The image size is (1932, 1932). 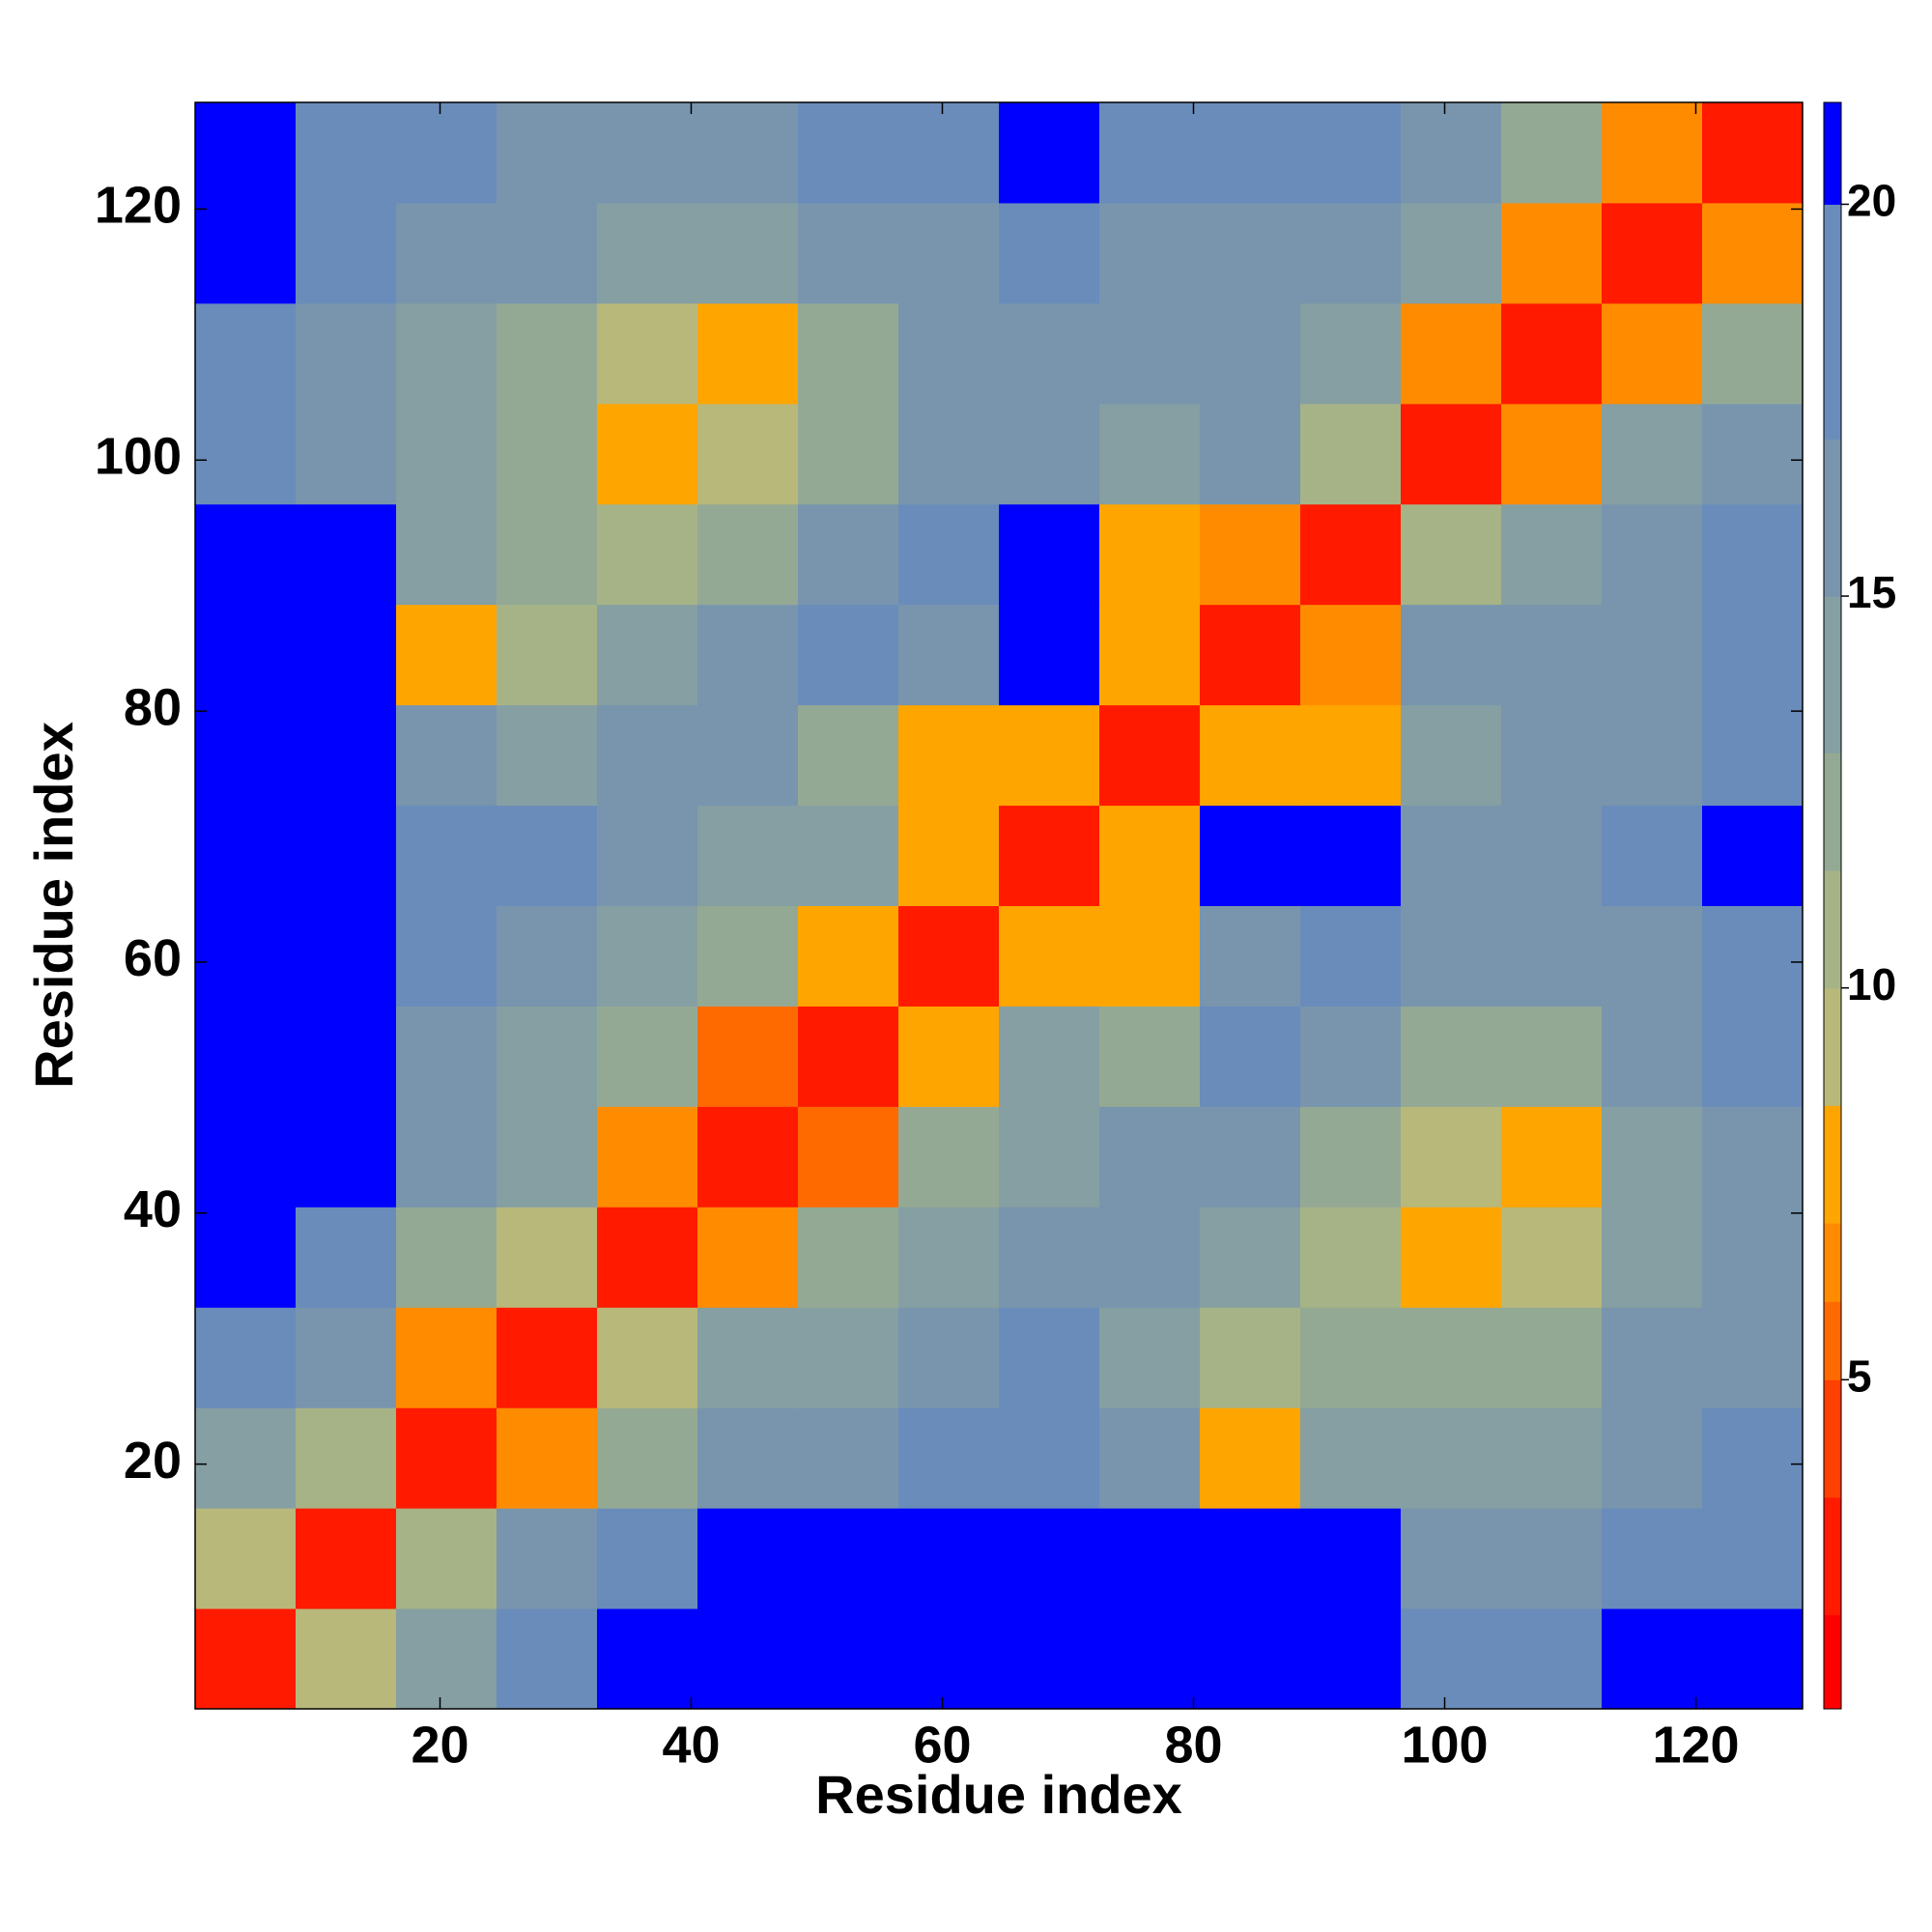 I want to click on y-tick-label: 120, so click(x=138, y=206).